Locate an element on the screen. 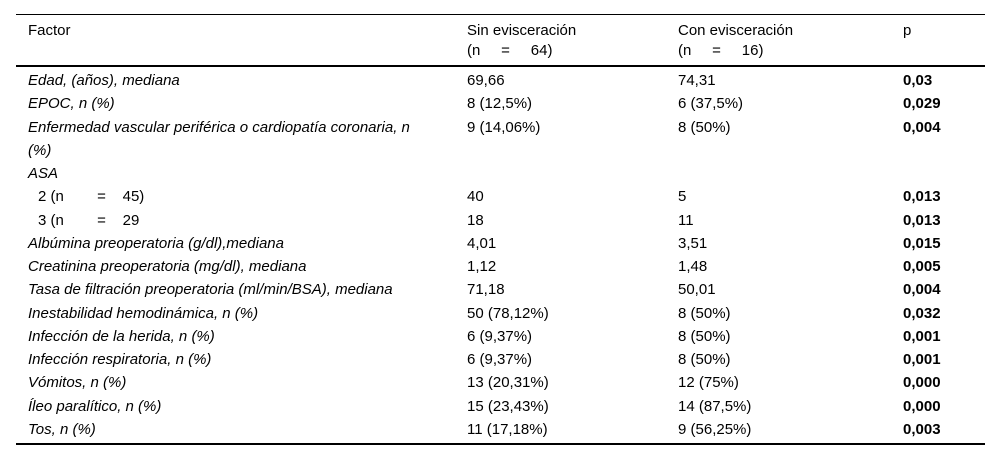 The image size is (1000, 457). header-p: p is located at coordinates (907, 30).